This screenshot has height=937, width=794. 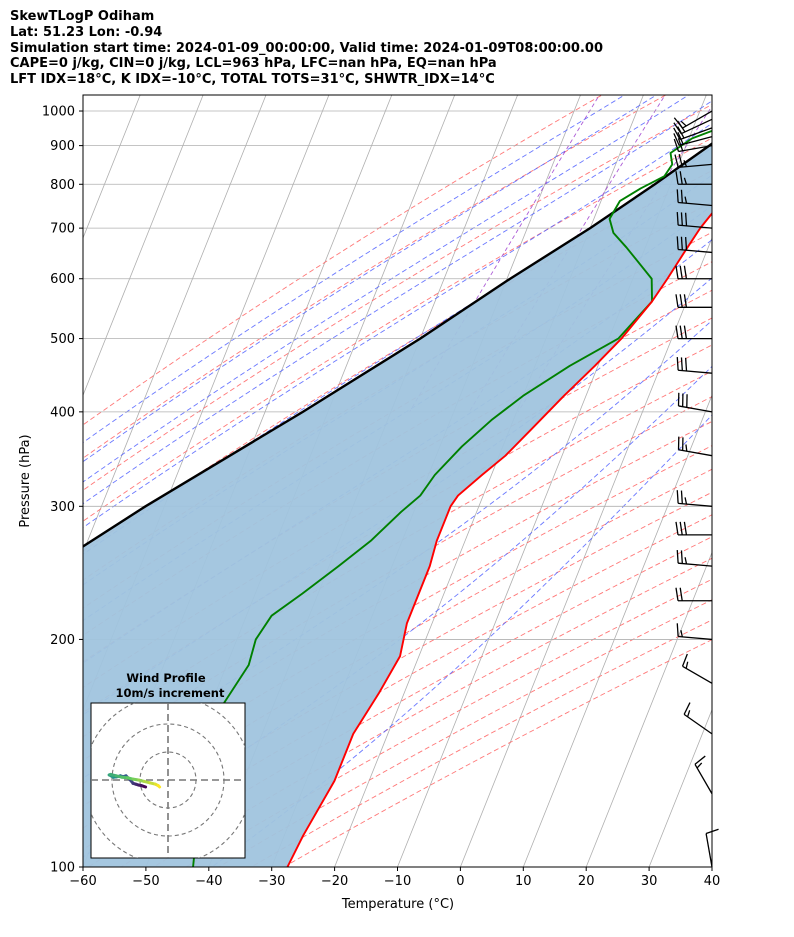 What do you see at coordinates (567, 254) in the screenshot?
I see `mixing-ratio-line` at bounding box center [567, 254].